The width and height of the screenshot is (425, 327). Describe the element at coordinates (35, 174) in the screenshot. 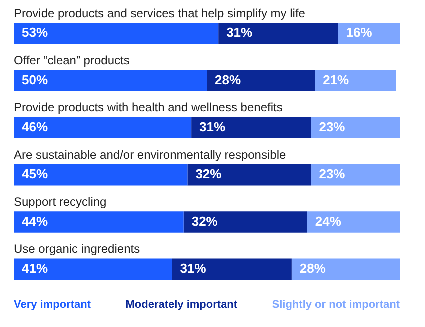

I see `data-label: 45%` at that location.